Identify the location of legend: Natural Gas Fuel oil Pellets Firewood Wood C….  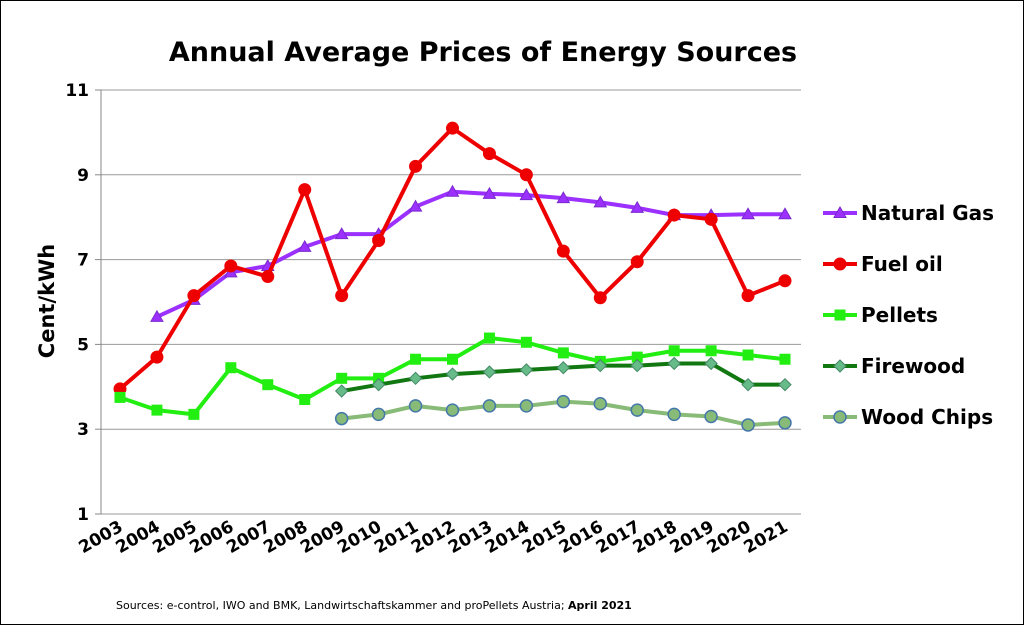
(908, 315).